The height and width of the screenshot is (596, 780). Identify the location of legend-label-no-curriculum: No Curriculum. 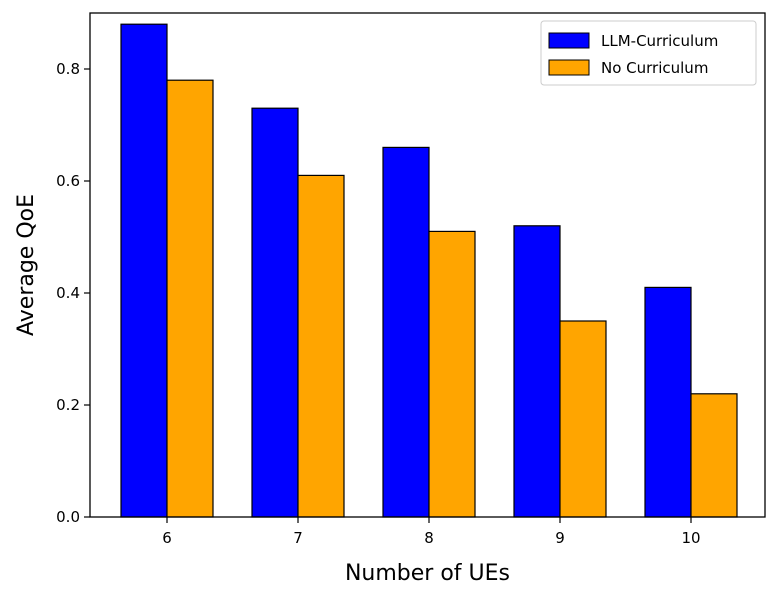
(654, 68).